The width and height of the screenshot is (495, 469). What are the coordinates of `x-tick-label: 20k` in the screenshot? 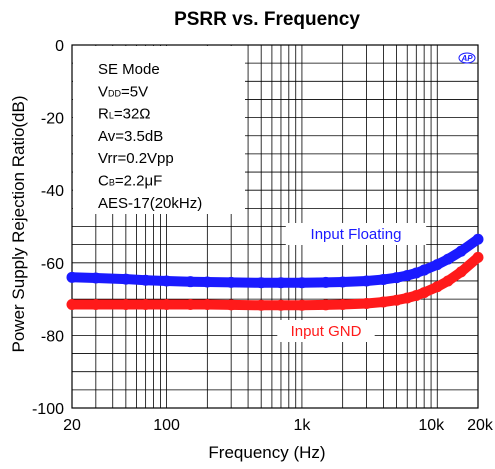 It's located at (480, 425).